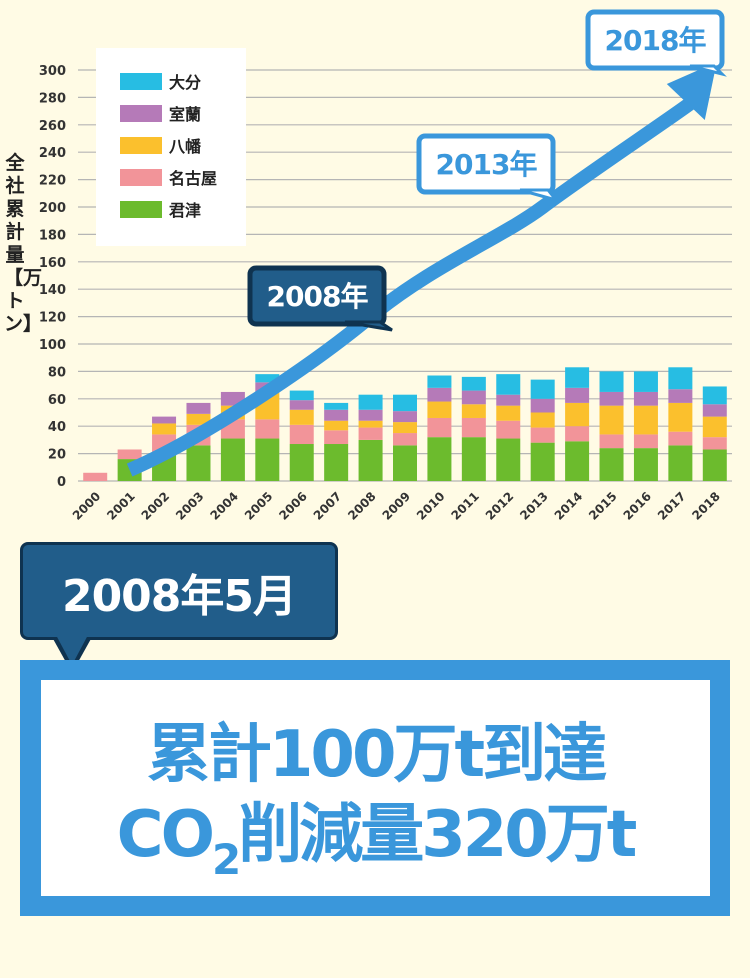  What do you see at coordinates (87, 506) in the screenshot?
I see `x-tick-label: 2000` at bounding box center [87, 506].